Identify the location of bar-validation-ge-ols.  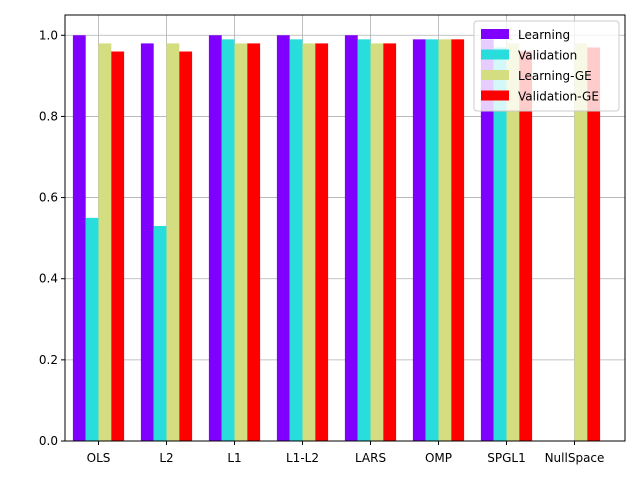
(118, 246).